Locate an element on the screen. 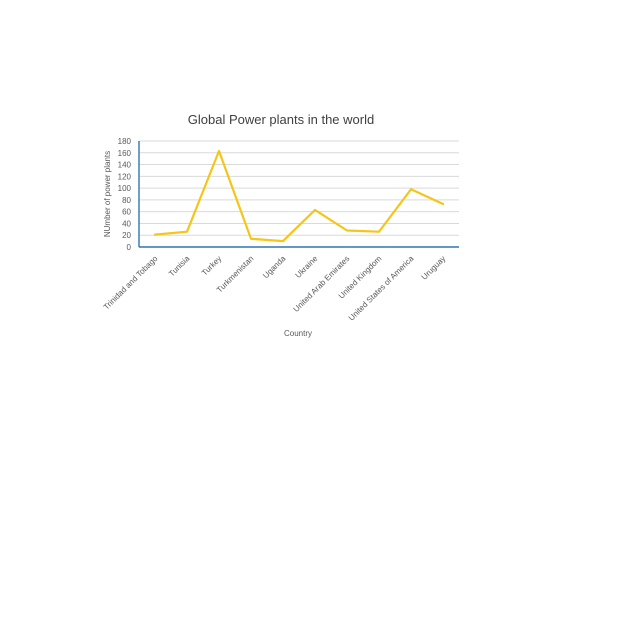 This screenshot has width=640, height=640. x-axis-title: Country is located at coordinates (298, 333).